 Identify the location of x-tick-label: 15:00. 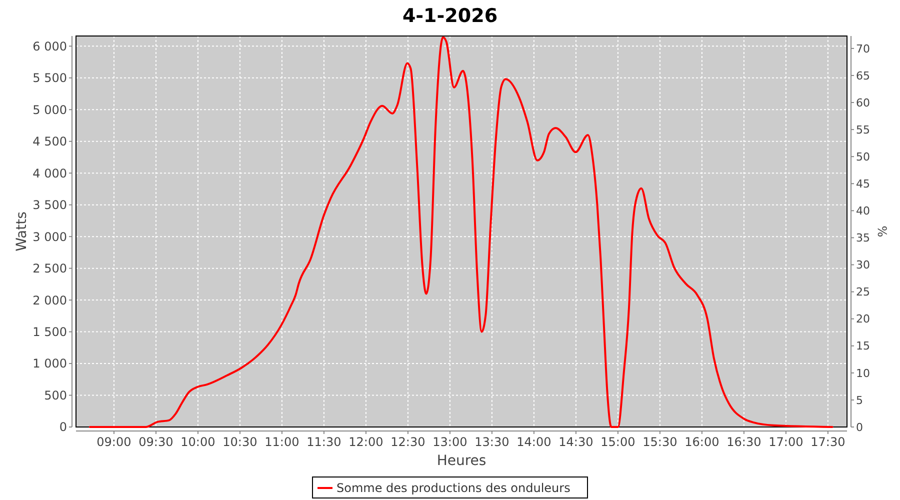
(618, 442).